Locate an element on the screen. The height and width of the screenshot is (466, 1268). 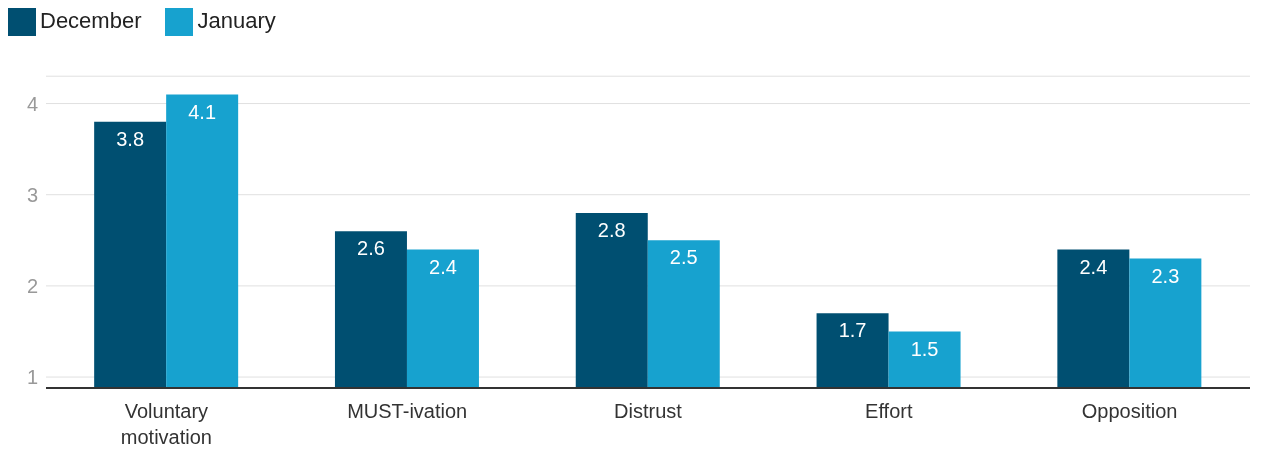
data-label: 3.8 is located at coordinates (130, 138).